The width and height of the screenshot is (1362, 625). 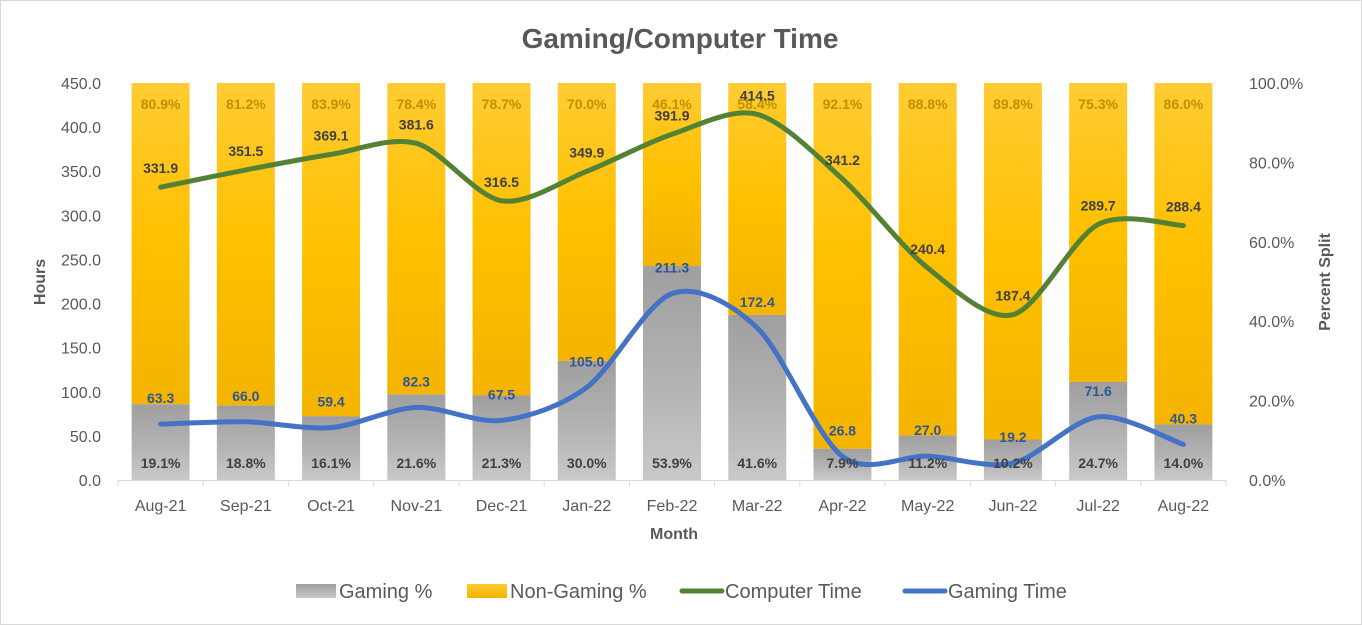 I want to click on x-tick-label: Jun-22, so click(x=1012, y=506).